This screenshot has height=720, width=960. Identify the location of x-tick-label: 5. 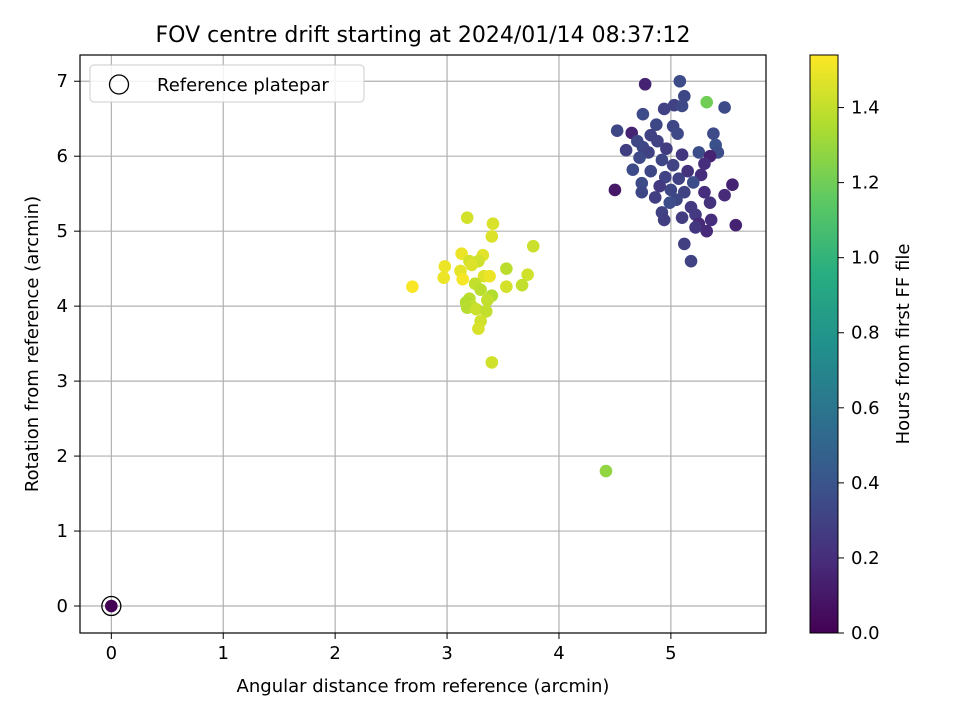
(670, 653).